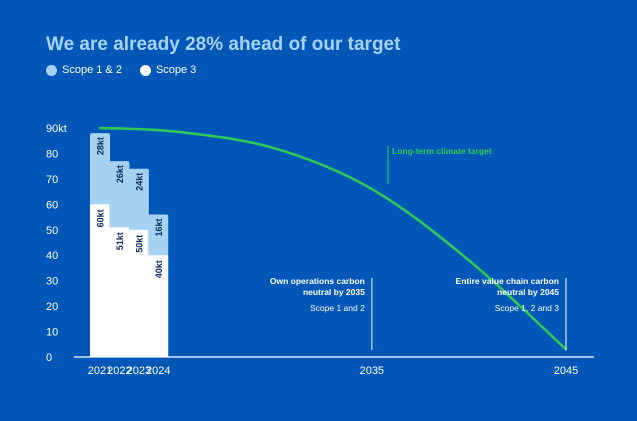 The image size is (637, 421). Describe the element at coordinates (49, 358) in the screenshot. I see `y-tick-label: 0` at that location.